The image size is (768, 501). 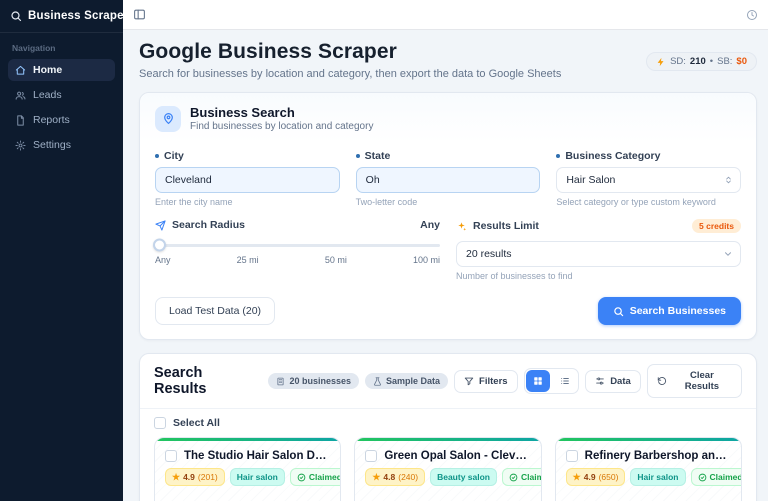 What do you see at coordinates (159, 245) in the screenshot?
I see `slider-thumb` at bounding box center [159, 245].